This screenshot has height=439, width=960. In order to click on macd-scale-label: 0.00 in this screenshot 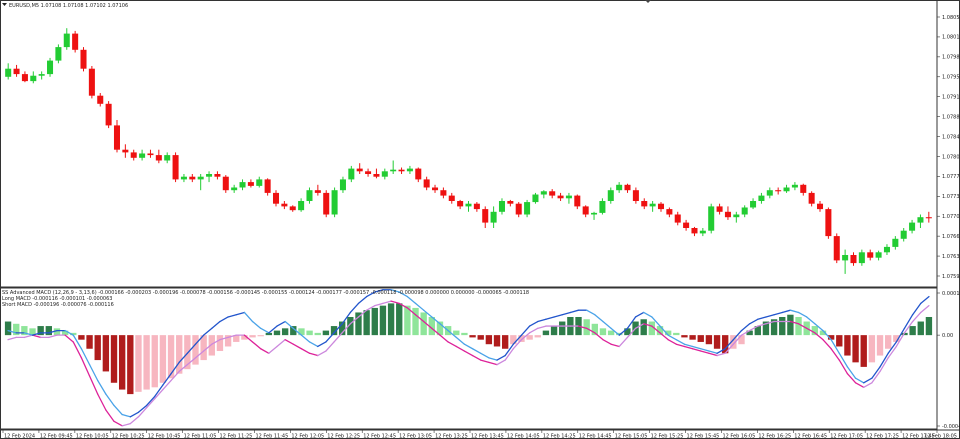, I will do `click(947, 336)`.